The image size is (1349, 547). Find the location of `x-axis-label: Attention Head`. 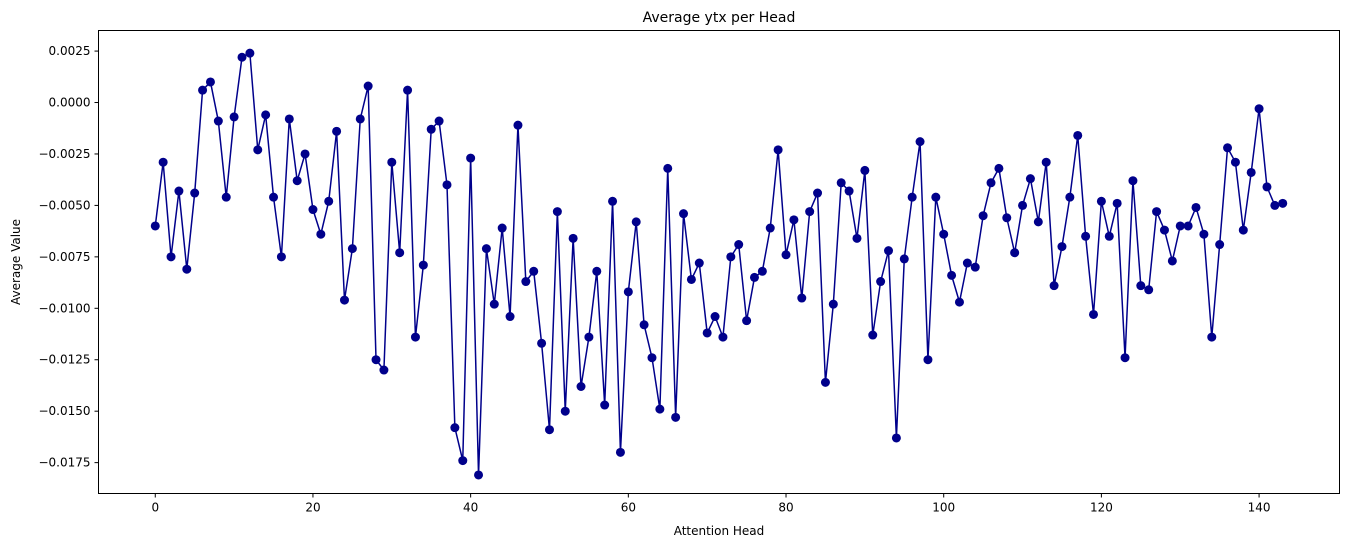

x-axis-label: Attention Head is located at coordinates (719, 531).